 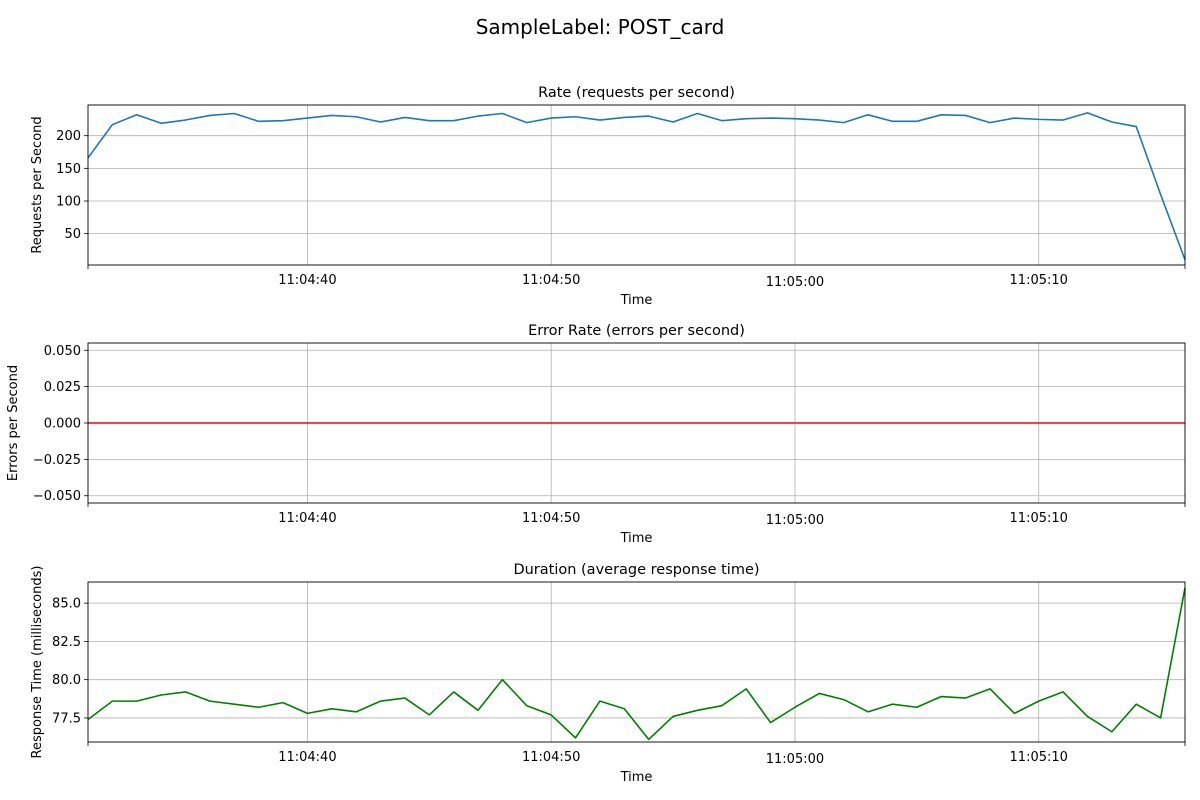 What do you see at coordinates (57, 460) in the screenshot?
I see `y-tick-label: −0.025` at bounding box center [57, 460].